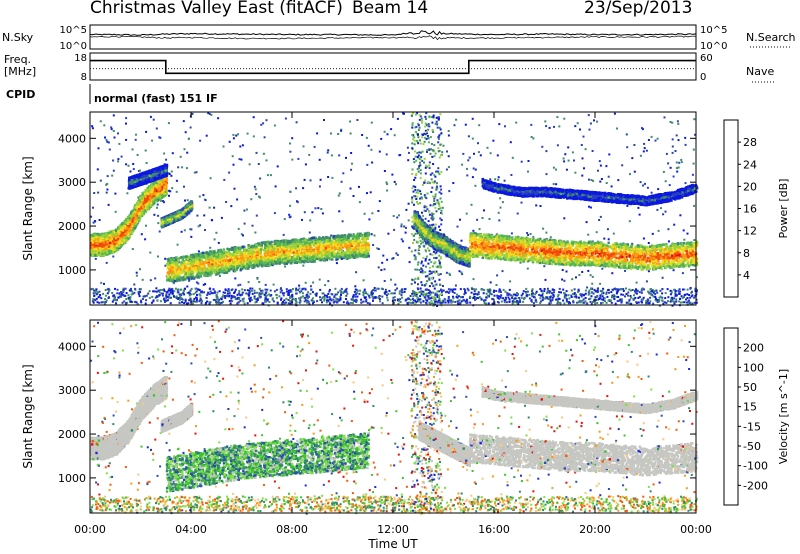 The height and width of the screenshot is (554, 800). Describe the element at coordinates (750, 186) in the screenshot. I see `power-cbar-label-4: 20` at that location.